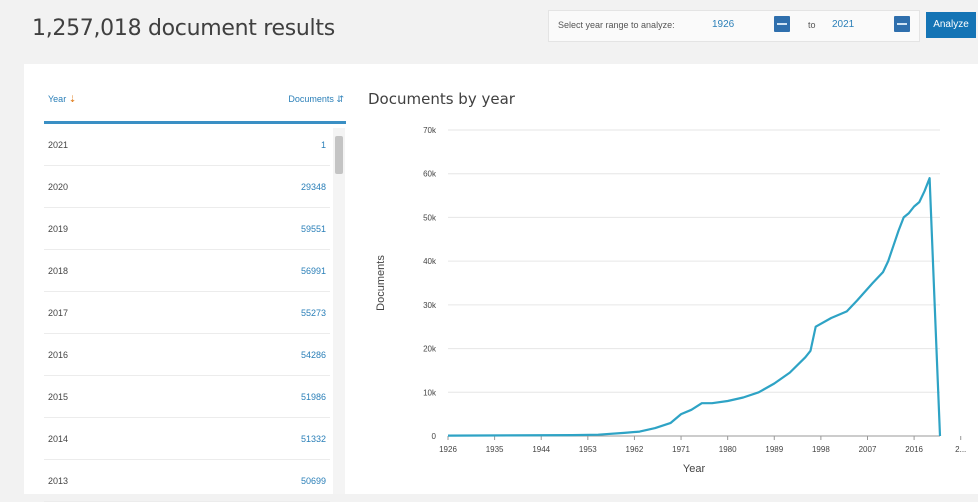 The height and width of the screenshot is (502, 978). What do you see at coordinates (843, 24) in the screenshot?
I see `year-to-select: 2021` at bounding box center [843, 24].